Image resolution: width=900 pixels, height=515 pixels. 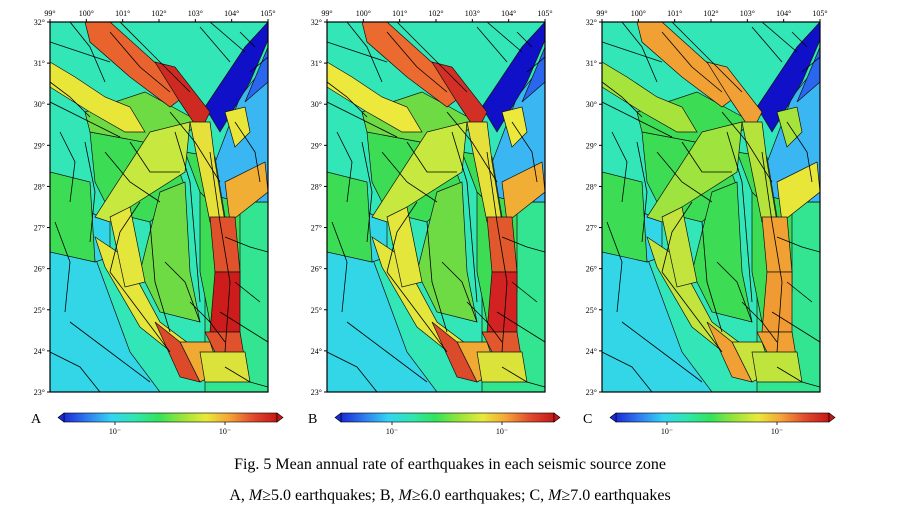 I want to click on source-zone-sw, so click(x=127, y=247).